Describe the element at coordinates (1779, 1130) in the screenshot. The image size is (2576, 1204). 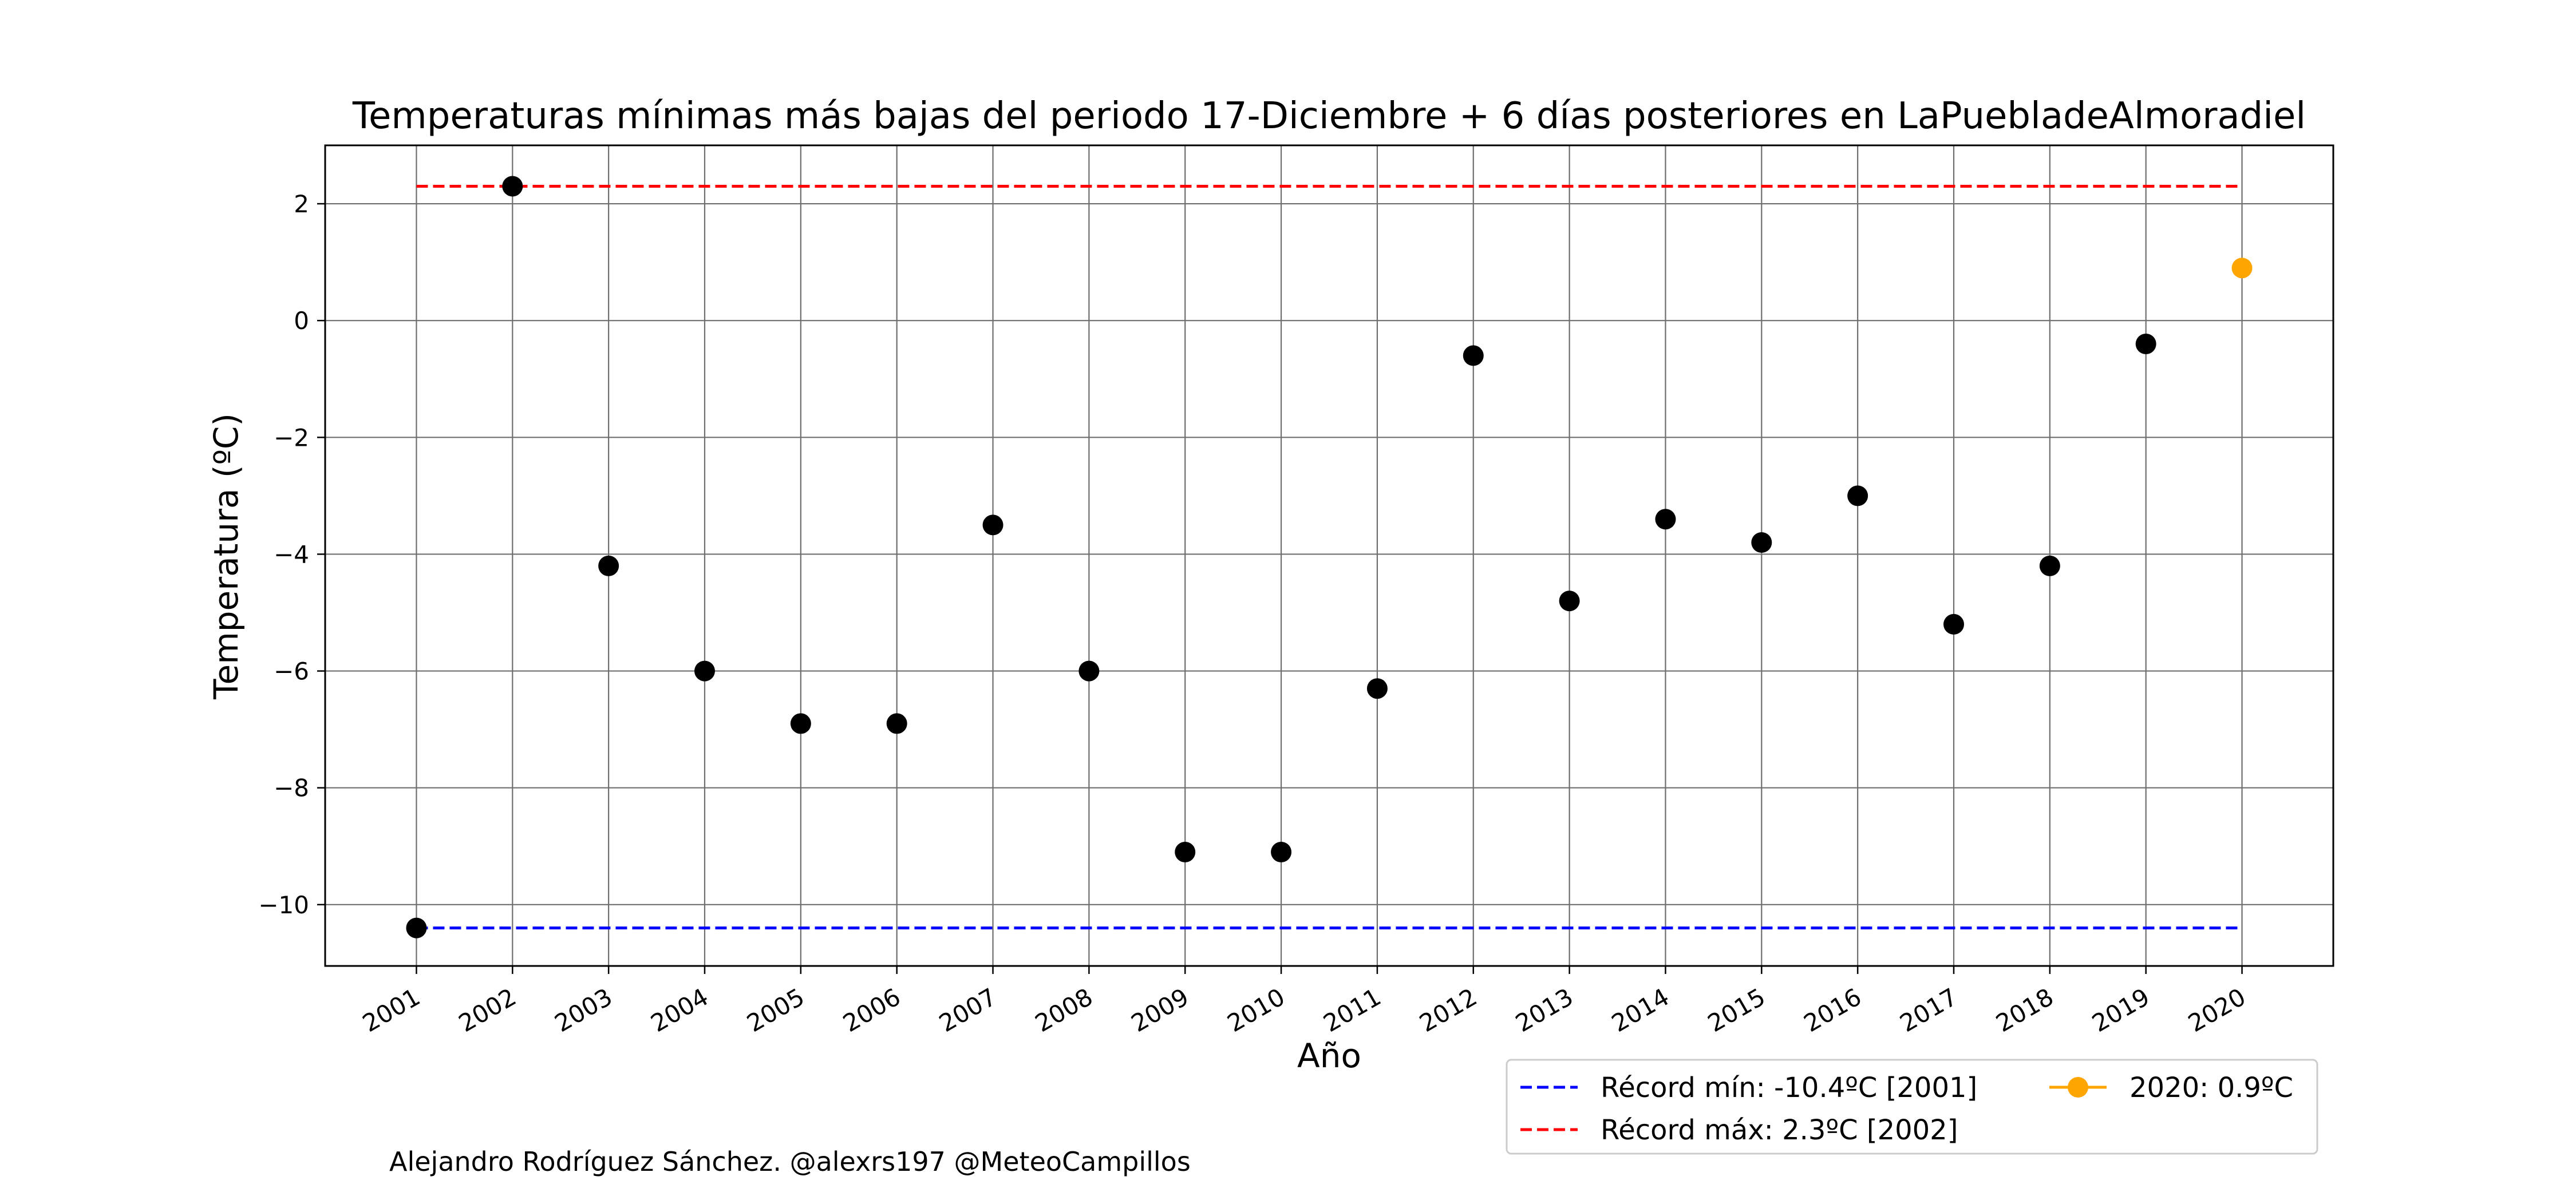
I see `legend-entry-label: Récord máx: 2.3ºC [2002]` at that location.